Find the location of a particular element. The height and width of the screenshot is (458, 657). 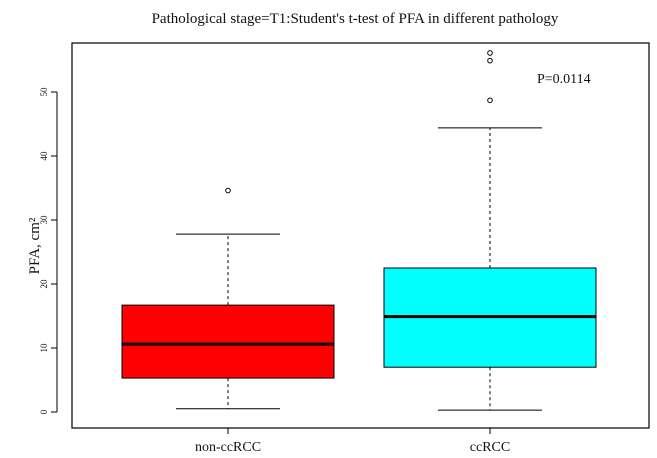

y-tick-label-3: 30 is located at coordinates (44, 220).